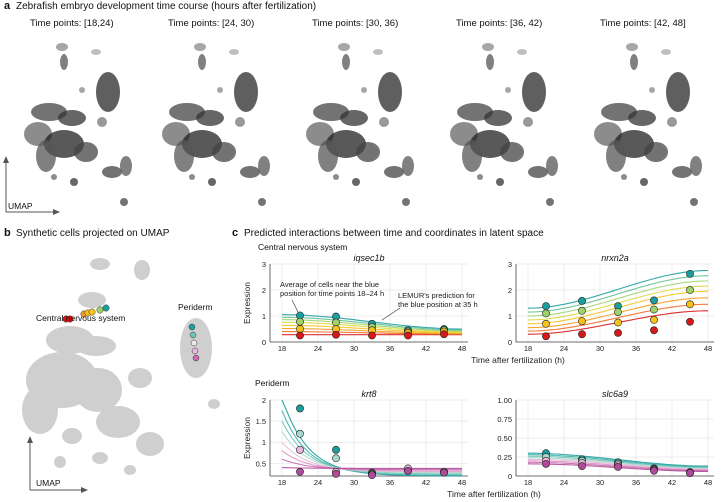 Image resolution: width=723 pixels, height=502 pixels. Describe the element at coordinates (528, 482) in the screenshot. I see `x-tick-label-3-0: 18` at that location.